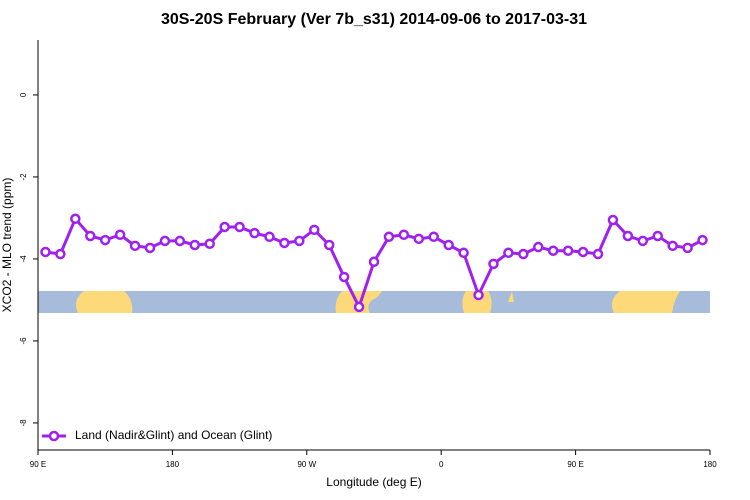 The height and width of the screenshot is (500, 750). Describe the element at coordinates (7, 245) in the screenshot. I see `y-axis-label: XCO2 - MLO trend (ppm)` at that location.